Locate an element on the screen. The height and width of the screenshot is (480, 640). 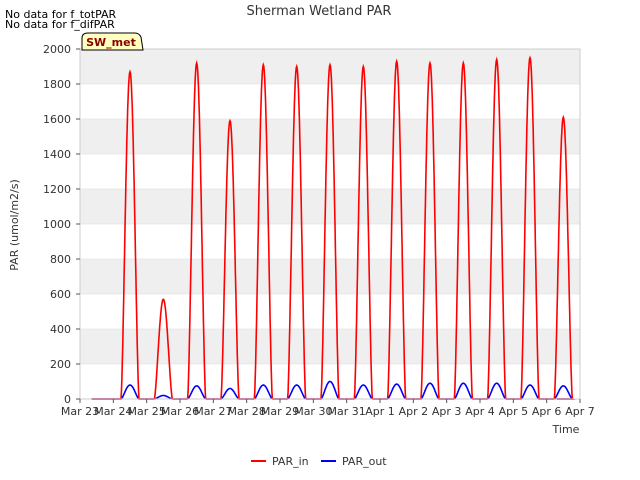
x-tick-label: Mar 25 is located at coordinates (147, 411).